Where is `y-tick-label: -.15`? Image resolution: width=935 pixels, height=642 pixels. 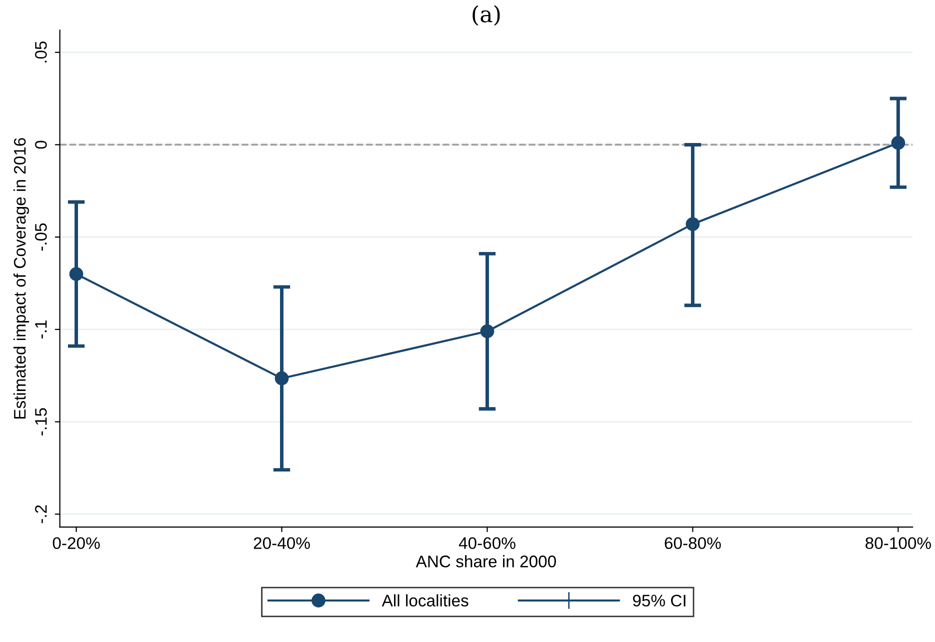 y-tick-label: -.15 is located at coordinates (41, 422).